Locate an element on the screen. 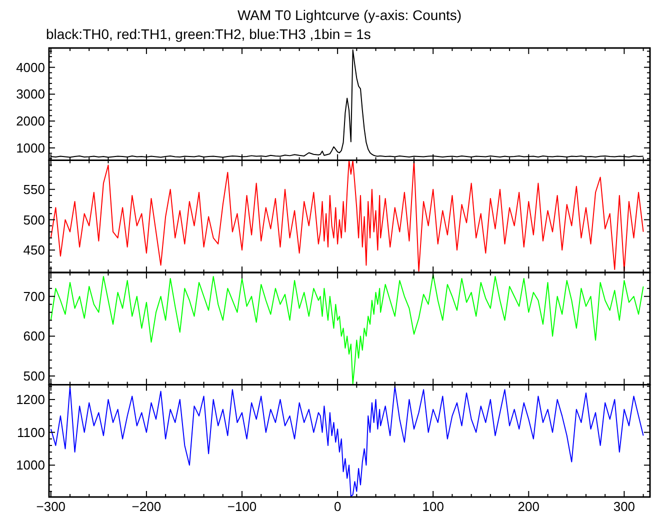 Image resolution: width=652 pixels, height=515 pixels. chart-title: WAM T0 Lightcurve (y-axis: Counts) is located at coordinates (349, 15).